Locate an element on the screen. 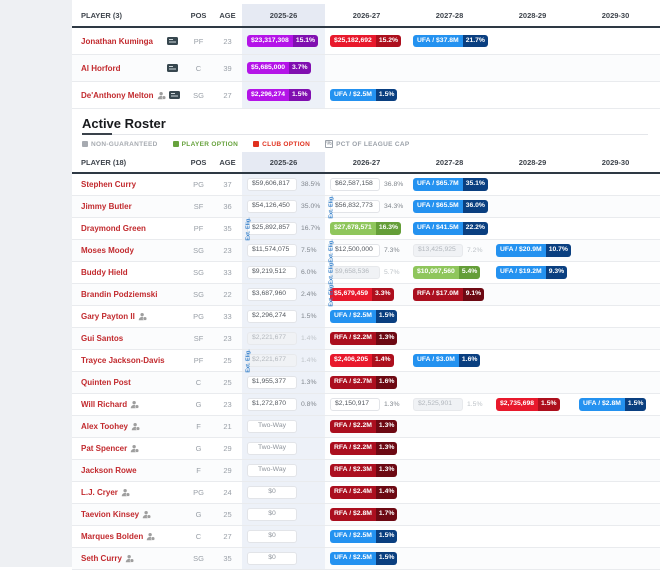 The width and height of the screenshot is (660, 570). player-name-cell: Jackson Rowe is located at coordinates (128, 470).